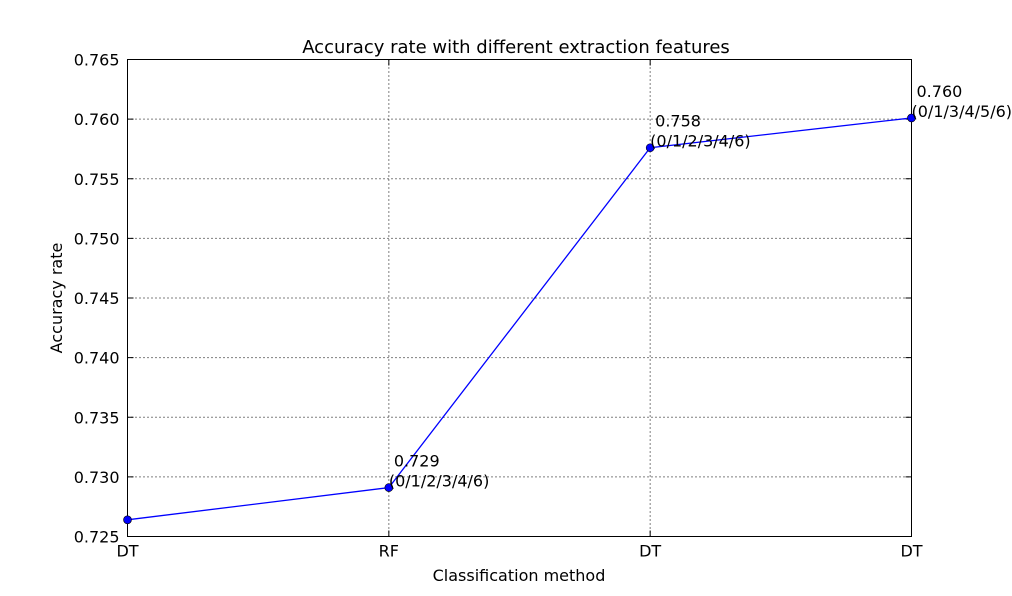 The width and height of the screenshot is (1012, 596). I want to click on data-label-features: (0/1/3/4/5/6), so click(962, 111).